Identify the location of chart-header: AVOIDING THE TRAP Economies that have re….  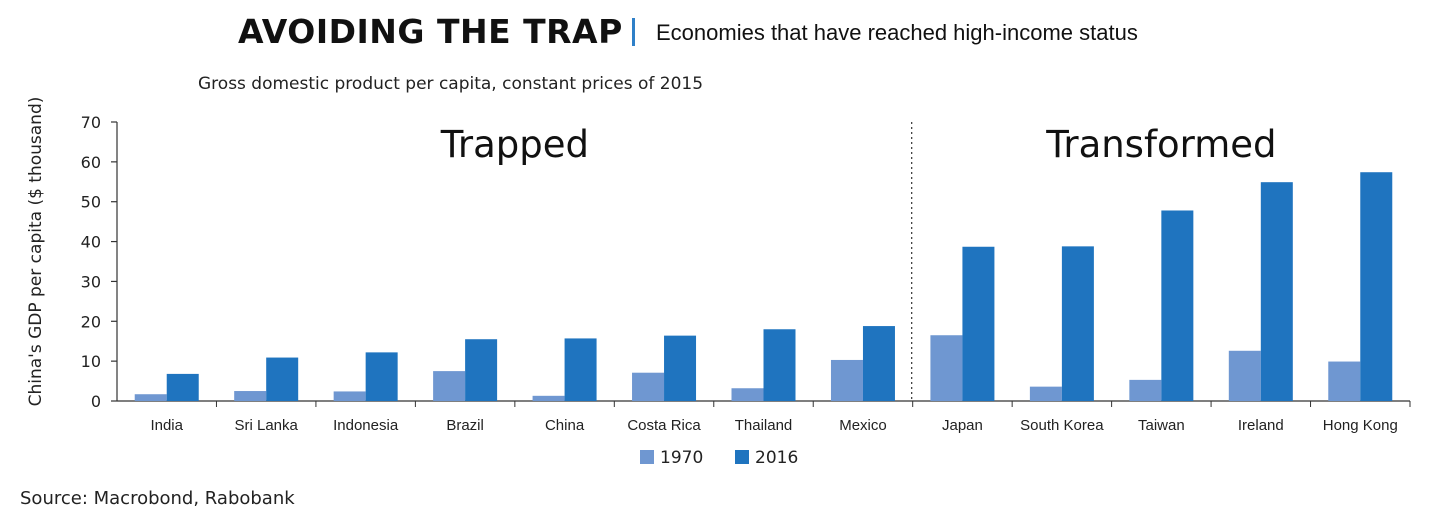
(717, 33).